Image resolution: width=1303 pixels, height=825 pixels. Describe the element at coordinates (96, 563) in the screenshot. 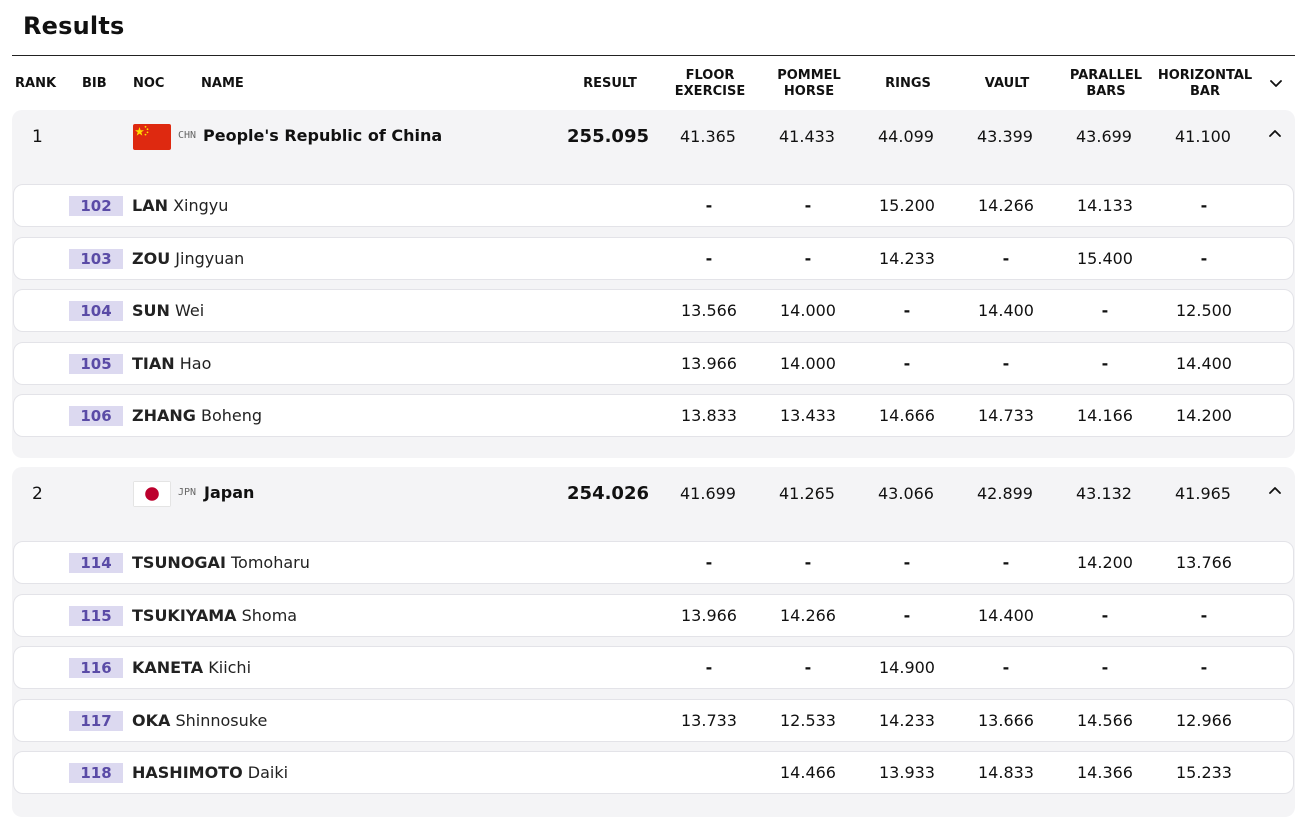

I see `athlete-bib: 114` at that location.